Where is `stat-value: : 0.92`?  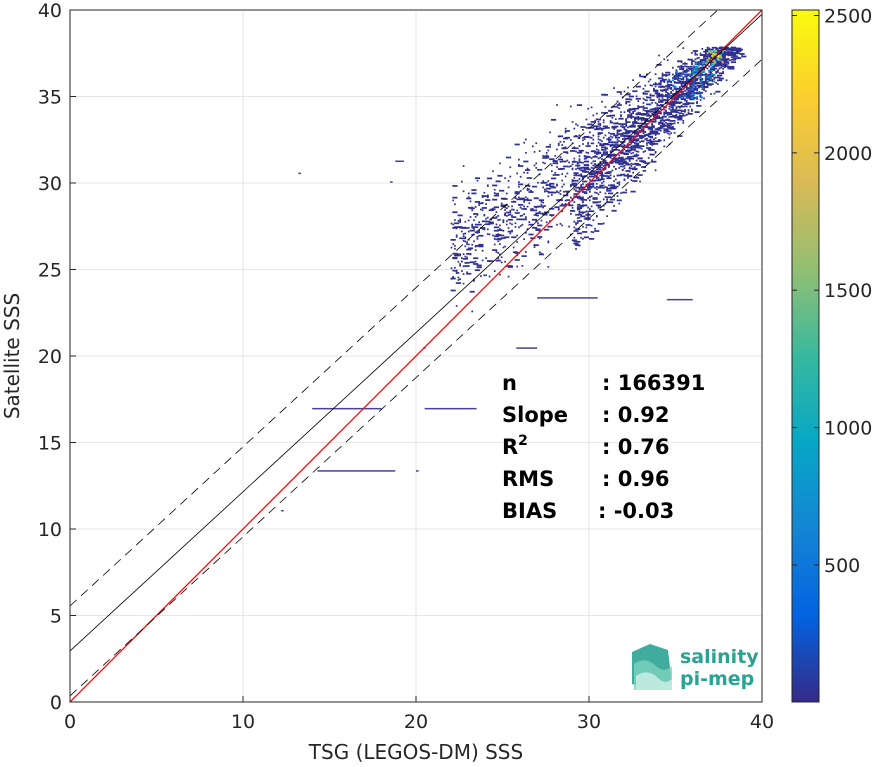 stat-value: : 0.92 is located at coordinates (636, 415).